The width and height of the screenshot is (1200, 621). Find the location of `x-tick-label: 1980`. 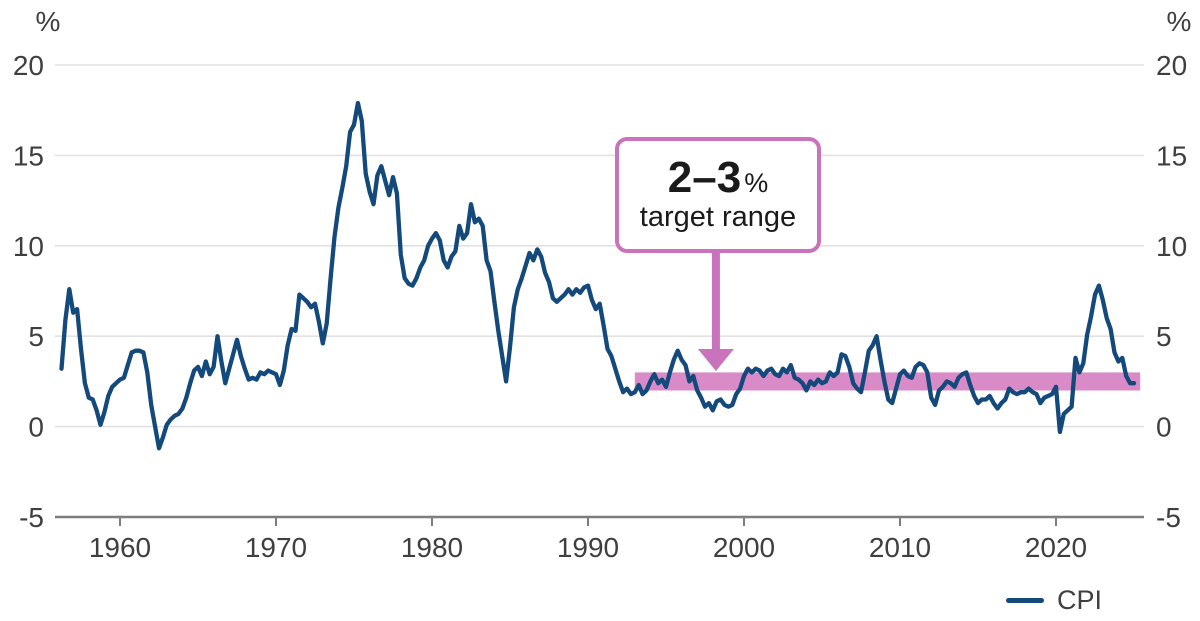

x-tick-label: 1980 is located at coordinates (432, 547).